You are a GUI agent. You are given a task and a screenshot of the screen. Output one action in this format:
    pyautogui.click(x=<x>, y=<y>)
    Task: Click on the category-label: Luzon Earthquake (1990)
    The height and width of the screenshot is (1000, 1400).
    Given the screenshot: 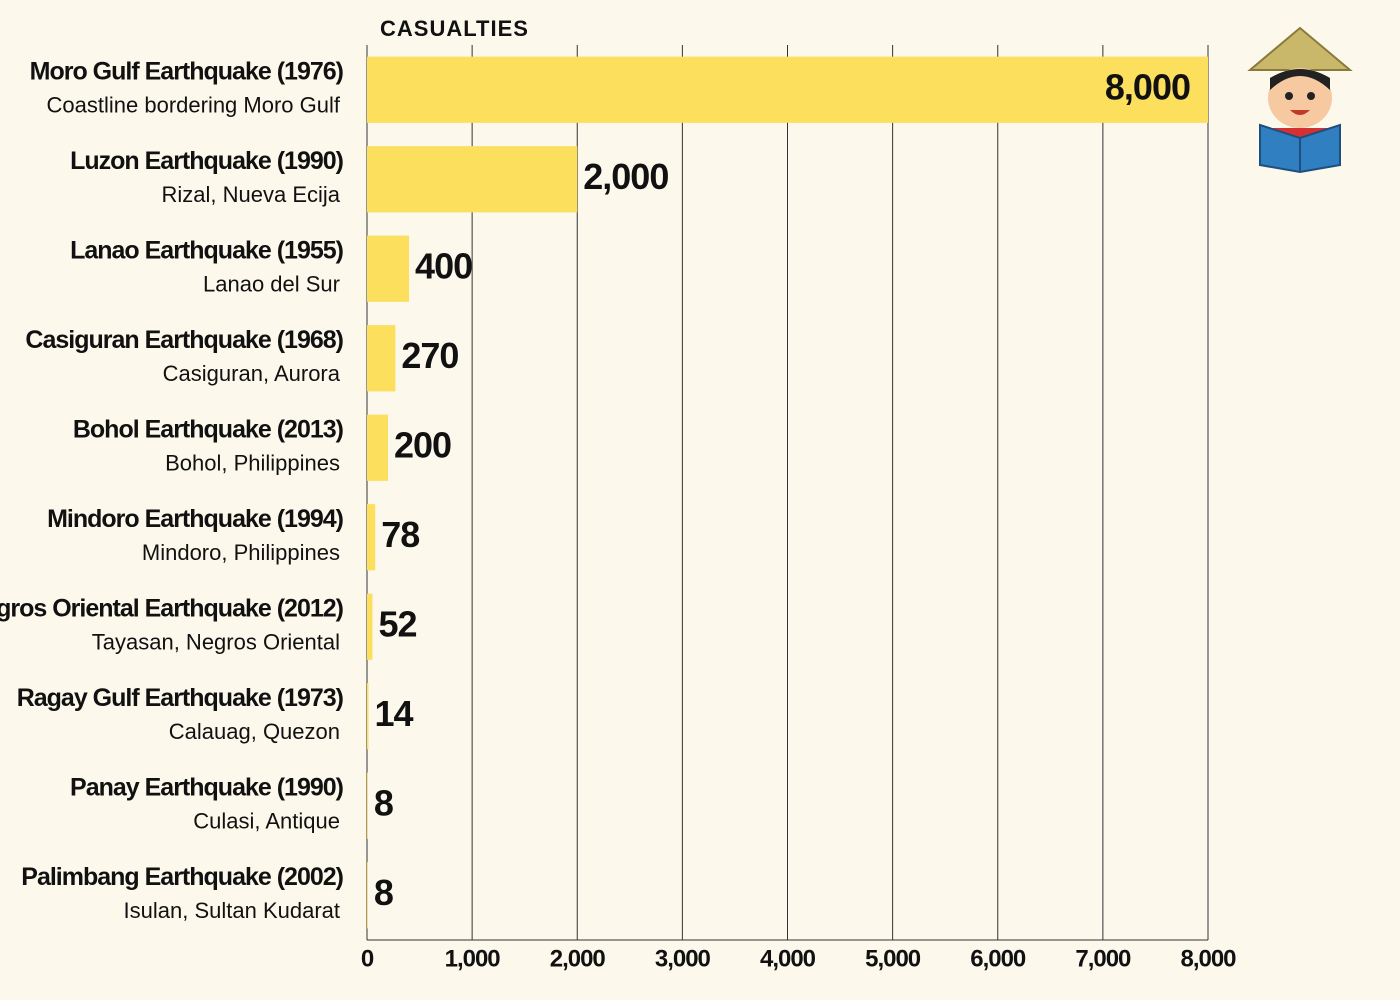 What is the action you would take?
    pyautogui.click(x=207, y=161)
    